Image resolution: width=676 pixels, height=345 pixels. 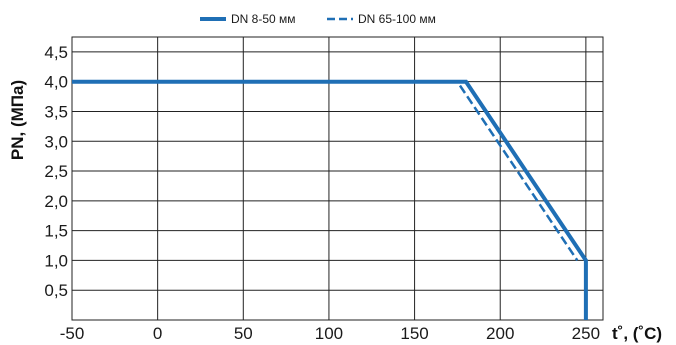 I want to click on x-axis-label: t˚, (˚C), so click(x=637, y=333).